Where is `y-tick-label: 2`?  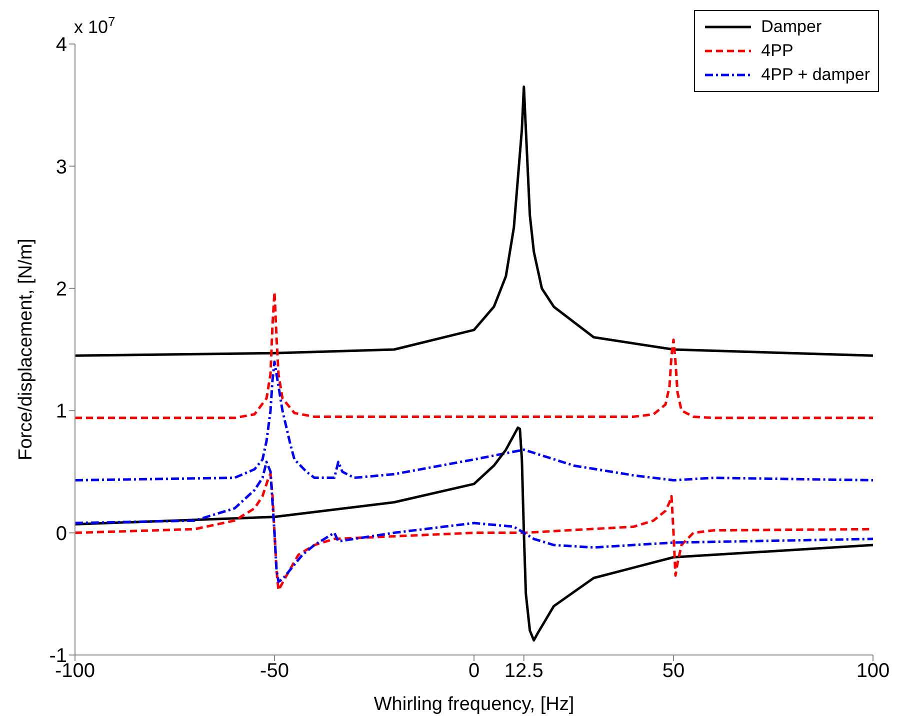
y-tick-label: 2 is located at coordinates (61, 289).